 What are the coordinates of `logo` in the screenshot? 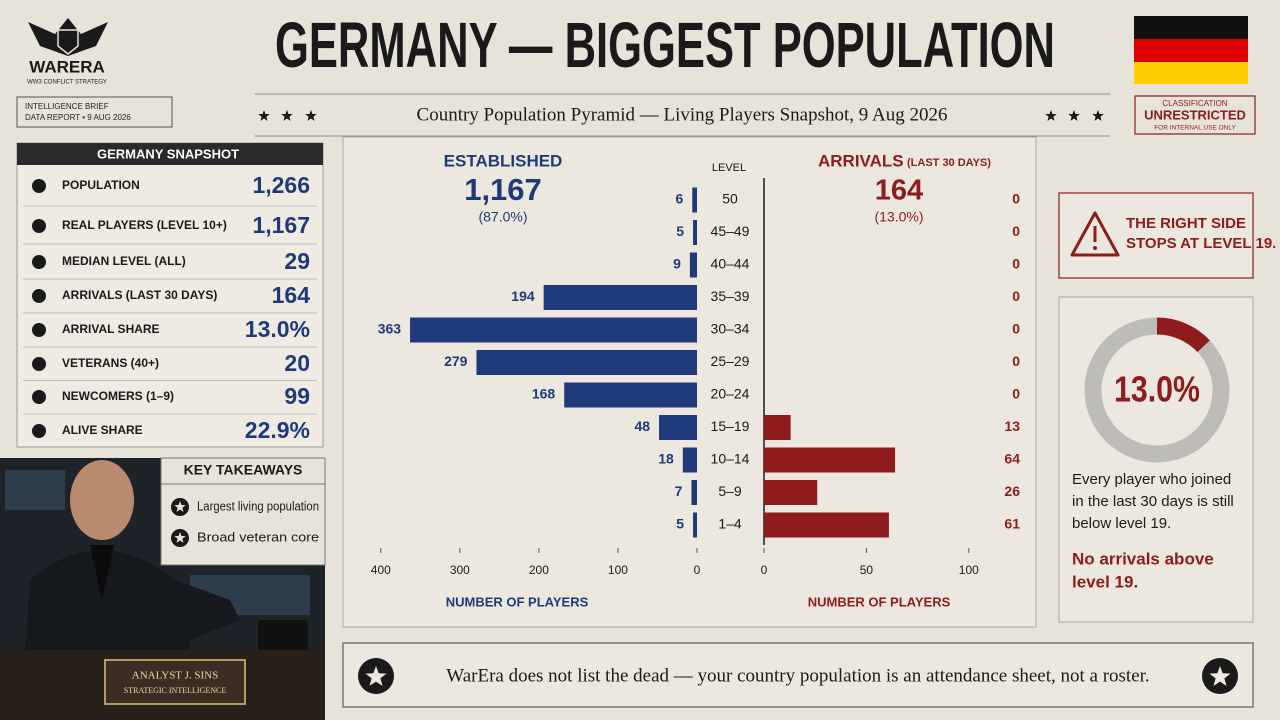 It's located at (68, 37).